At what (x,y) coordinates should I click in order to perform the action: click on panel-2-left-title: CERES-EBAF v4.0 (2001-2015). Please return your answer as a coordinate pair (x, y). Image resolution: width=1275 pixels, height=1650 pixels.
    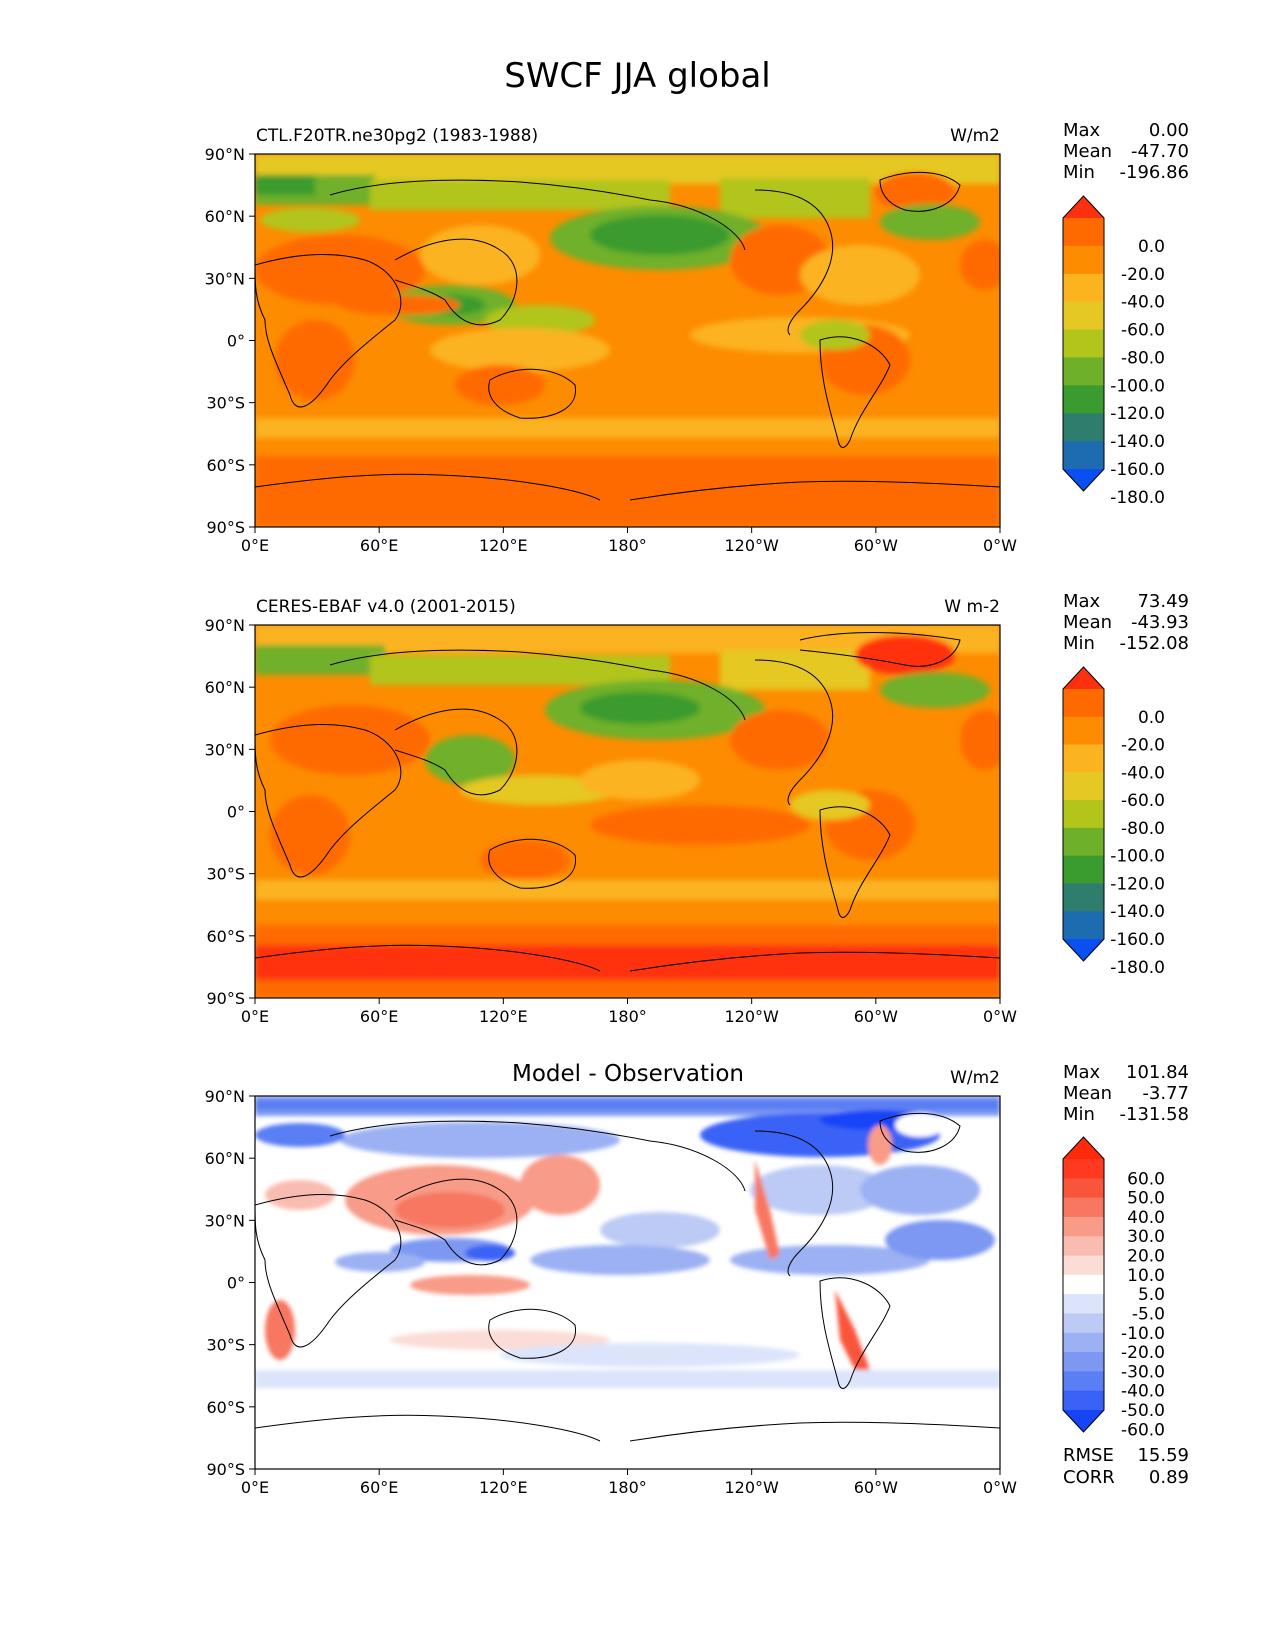
    Looking at the image, I should click on (386, 607).